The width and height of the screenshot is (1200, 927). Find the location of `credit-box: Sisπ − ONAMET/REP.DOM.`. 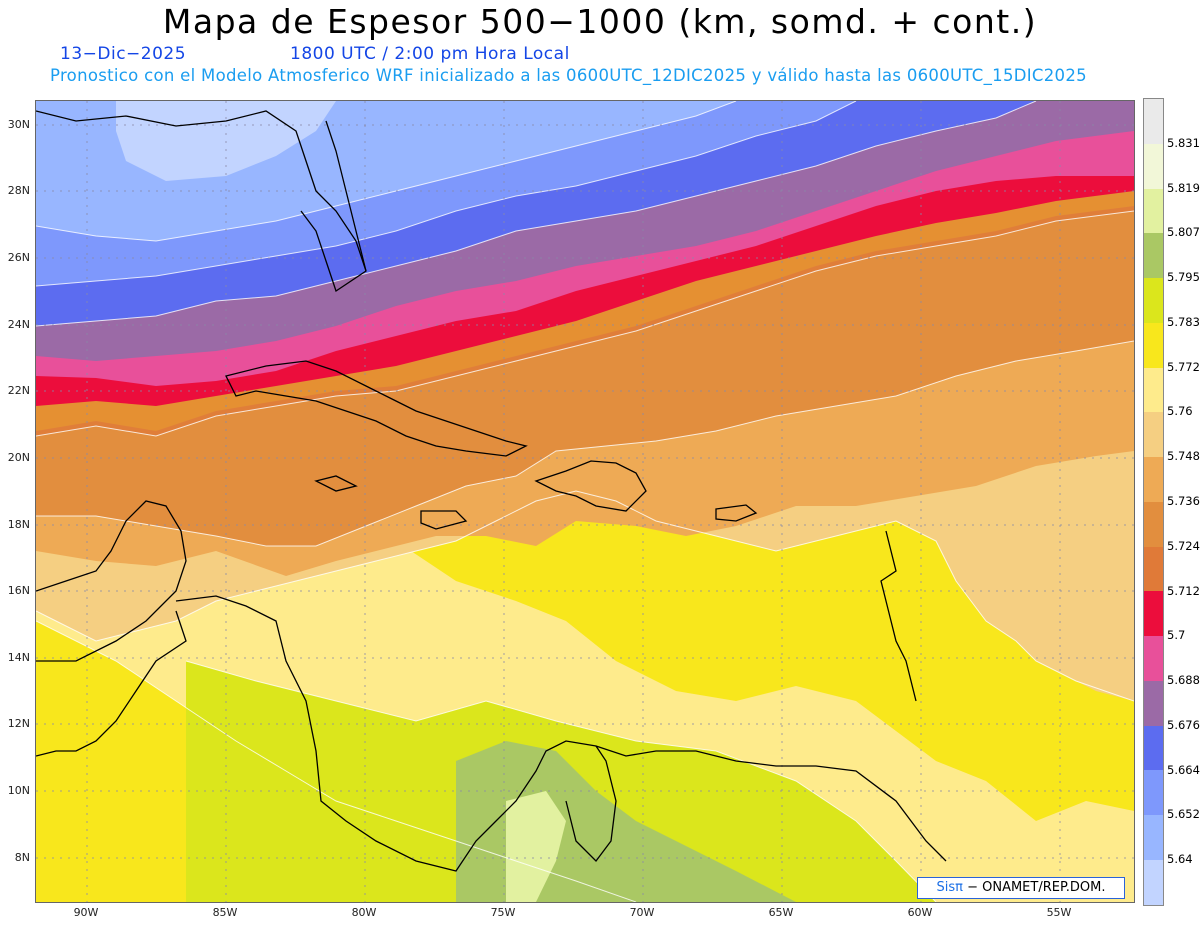

credit-box: Sisπ − ONAMET/REP.DOM. is located at coordinates (1021, 888).